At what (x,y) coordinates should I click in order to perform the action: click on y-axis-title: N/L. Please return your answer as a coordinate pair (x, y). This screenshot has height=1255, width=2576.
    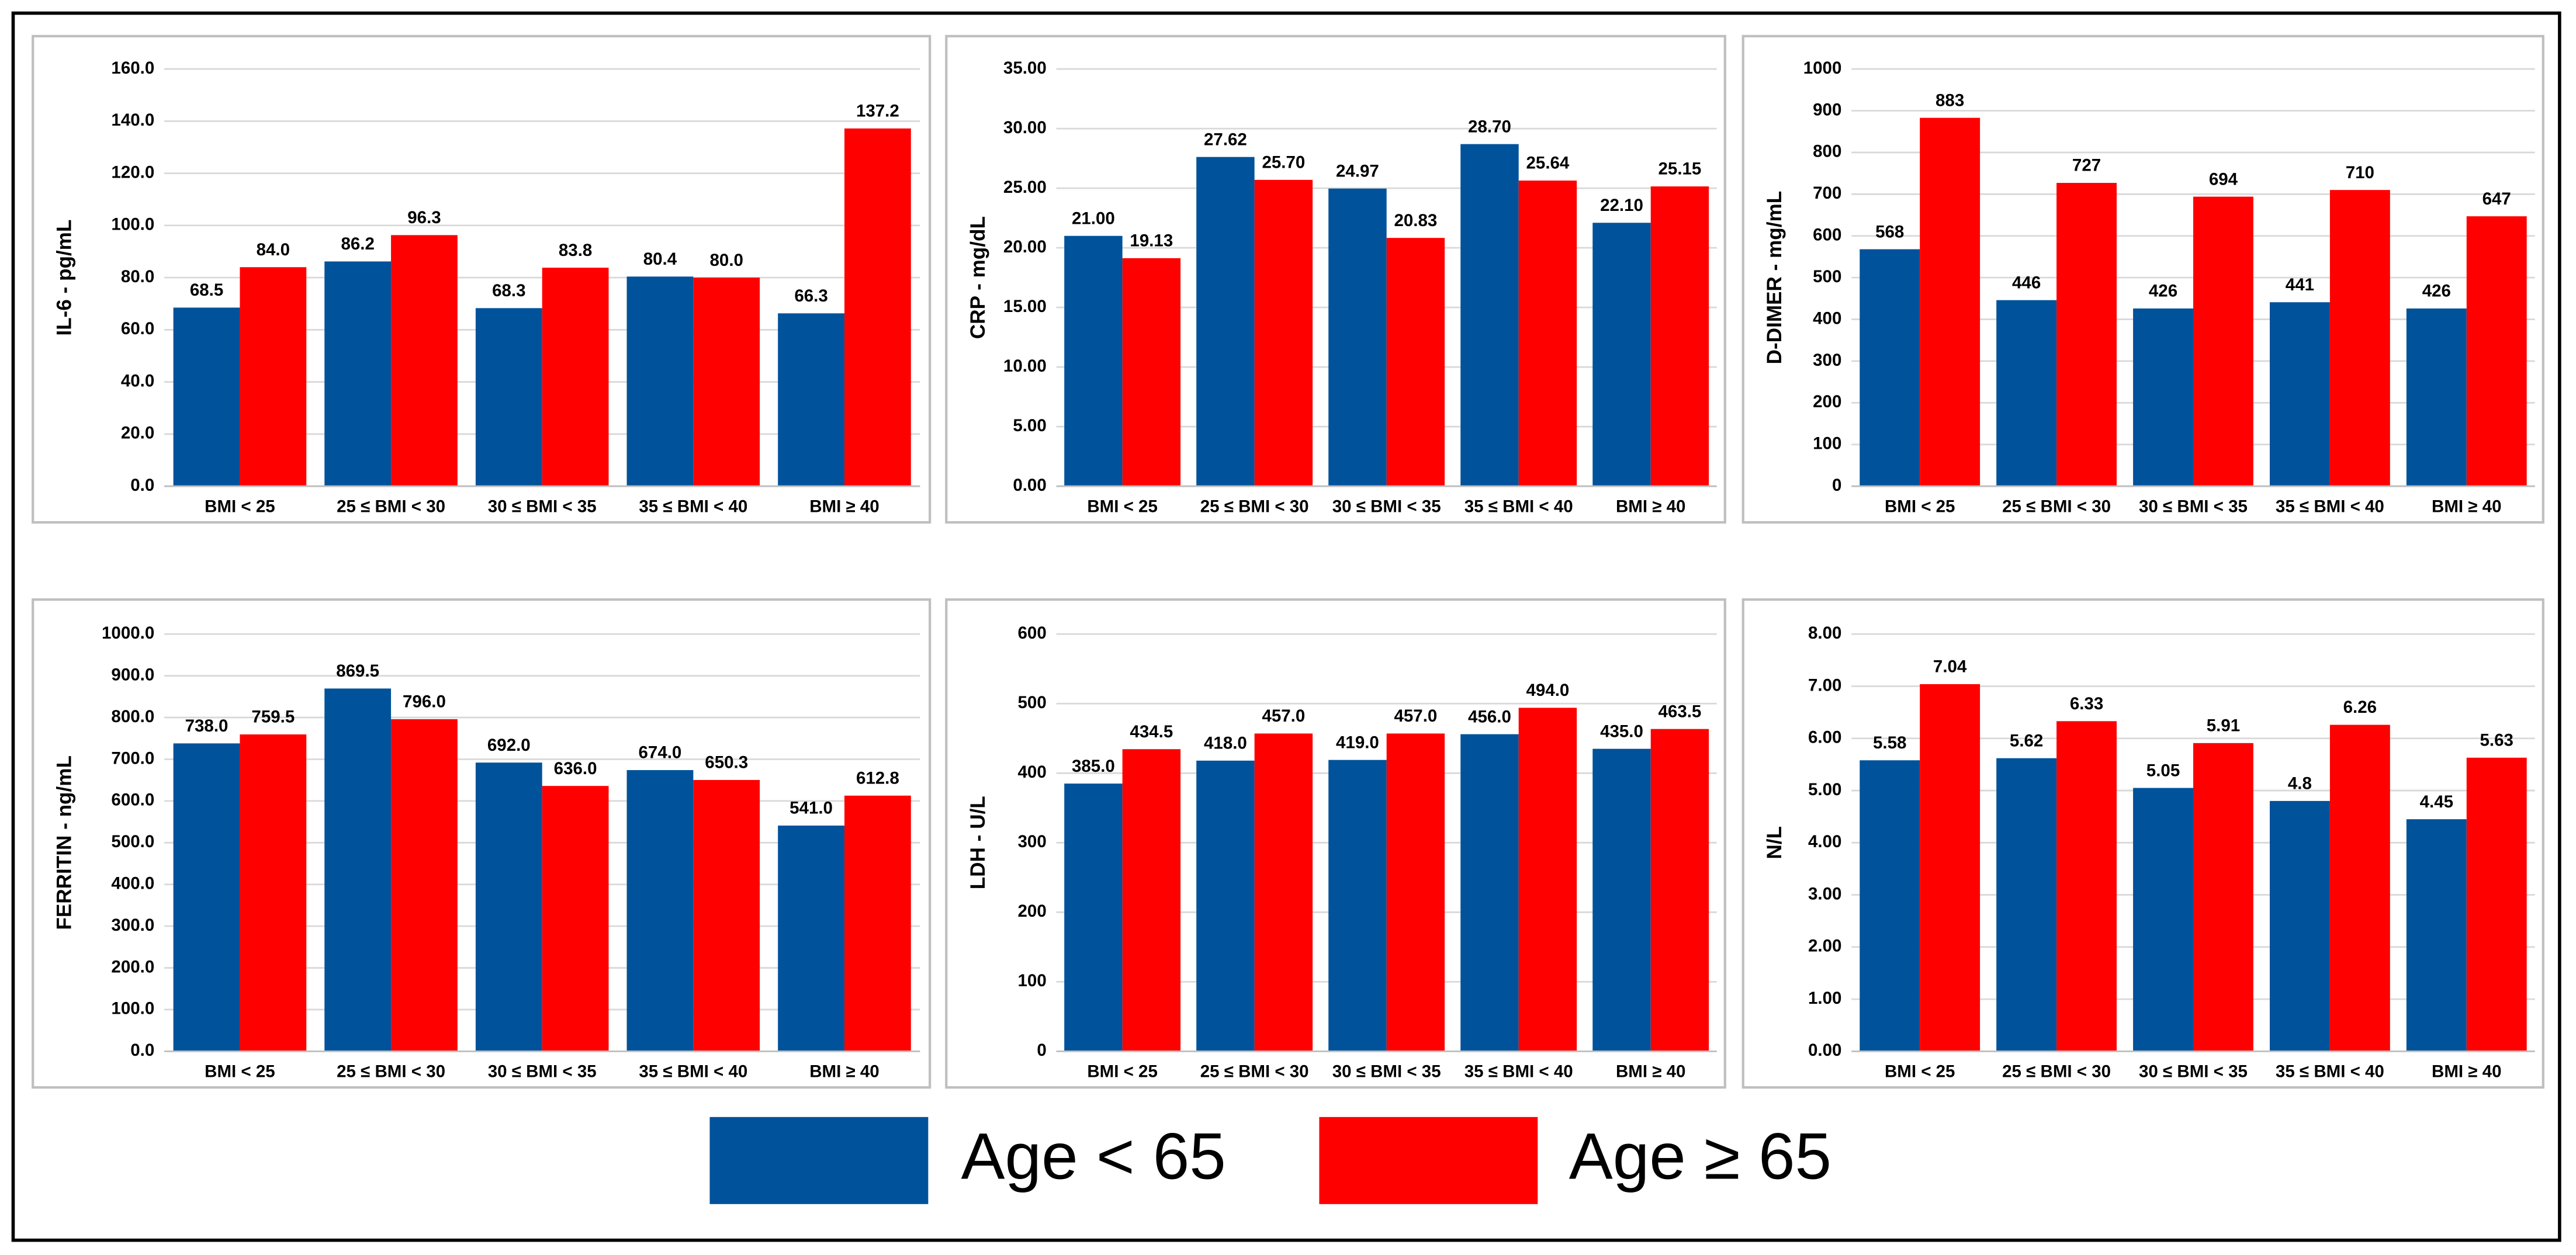
    Looking at the image, I should click on (1774, 842).